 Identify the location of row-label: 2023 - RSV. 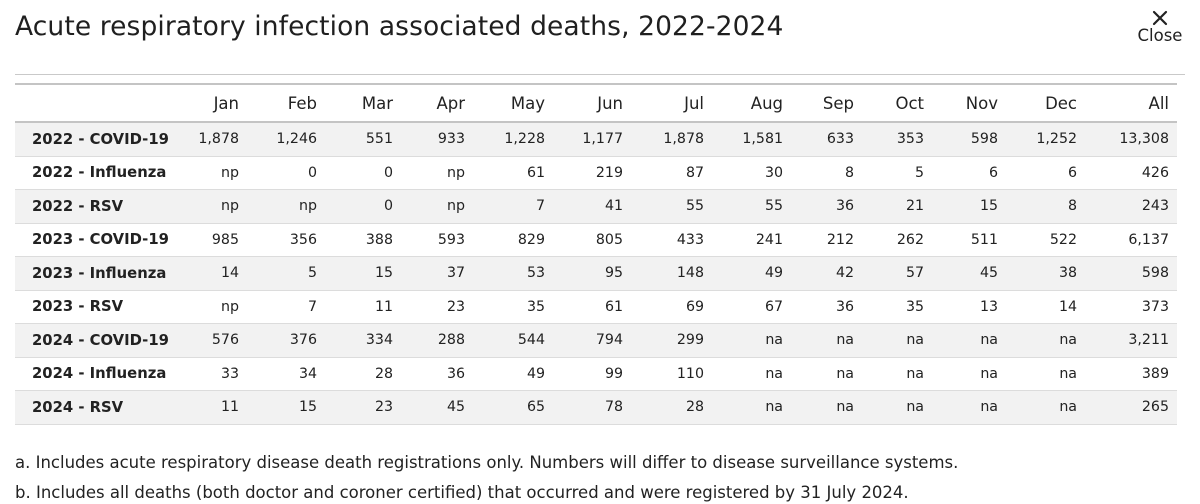
(91, 307).